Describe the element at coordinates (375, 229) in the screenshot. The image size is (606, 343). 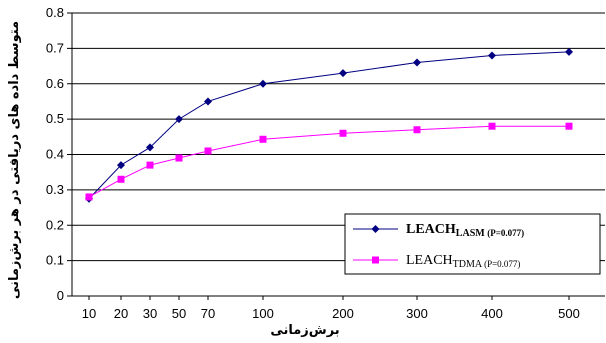
I see `legend-marker-diamond` at that location.